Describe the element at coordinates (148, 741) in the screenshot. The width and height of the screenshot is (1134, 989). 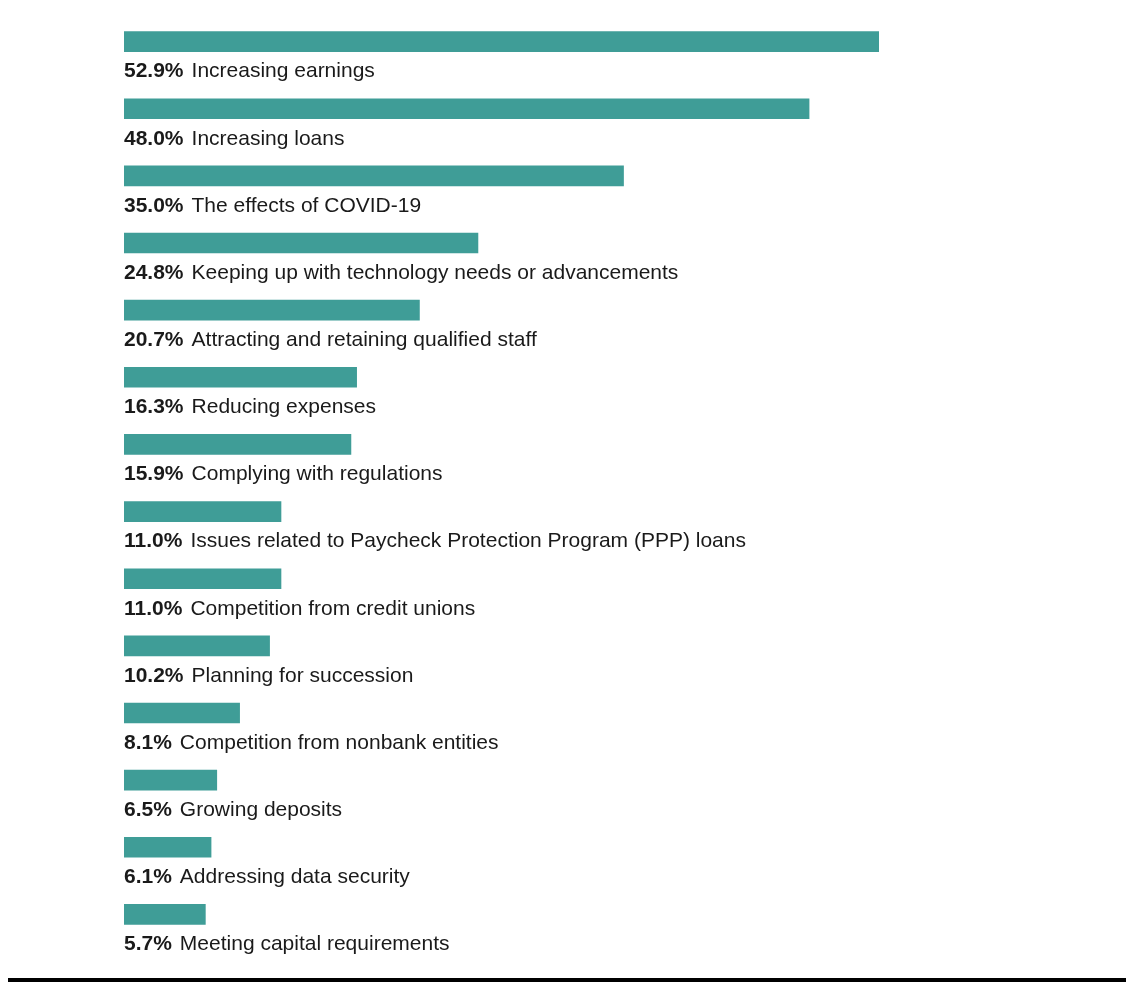
I see `data-label: 8.1%` at that location.